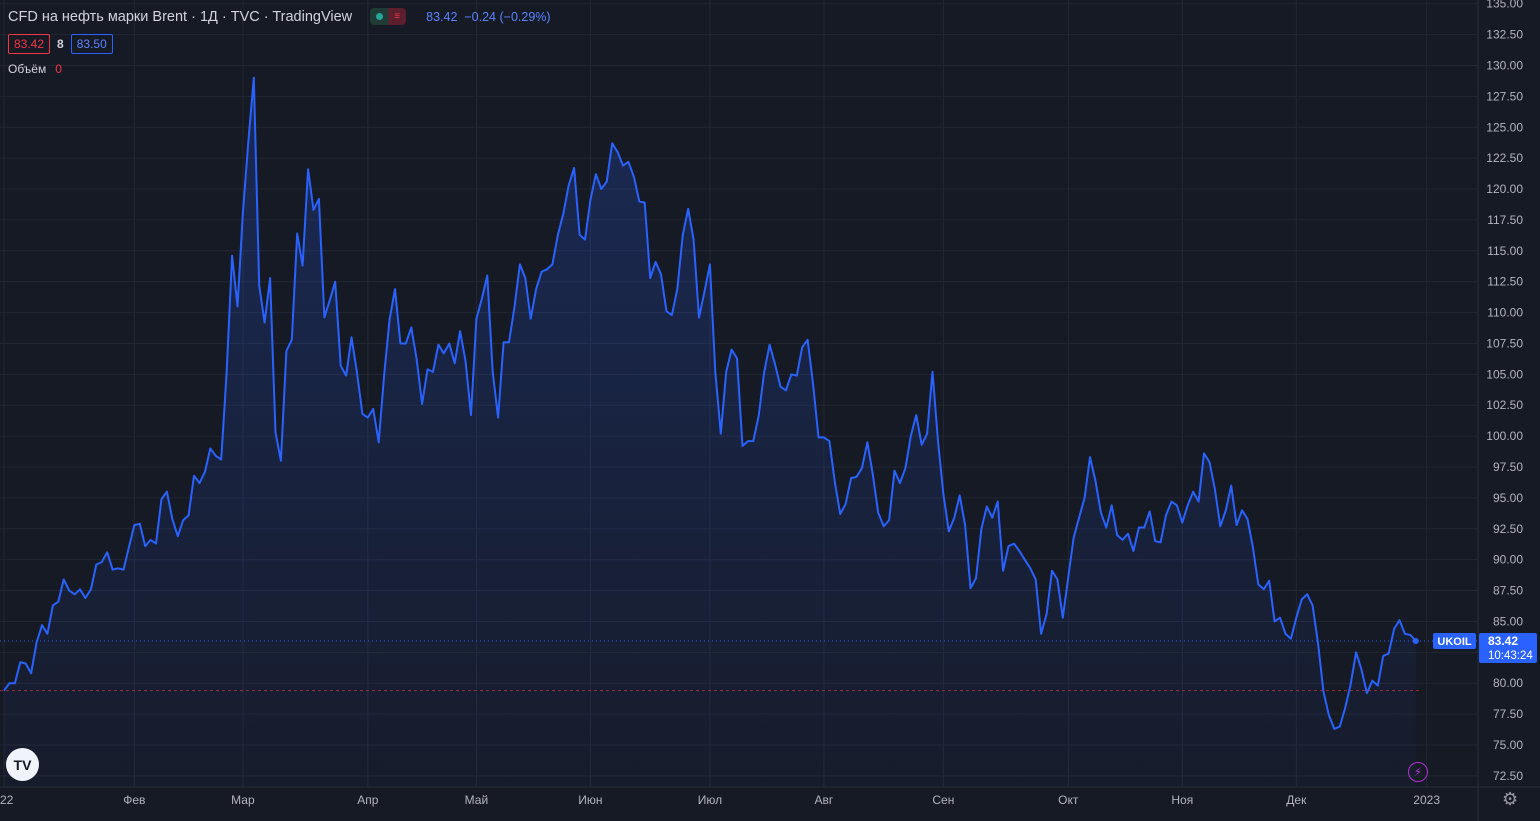 The image size is (1540, 821). I want to click on menu-lines-icon: ≡, so click(397, 16).